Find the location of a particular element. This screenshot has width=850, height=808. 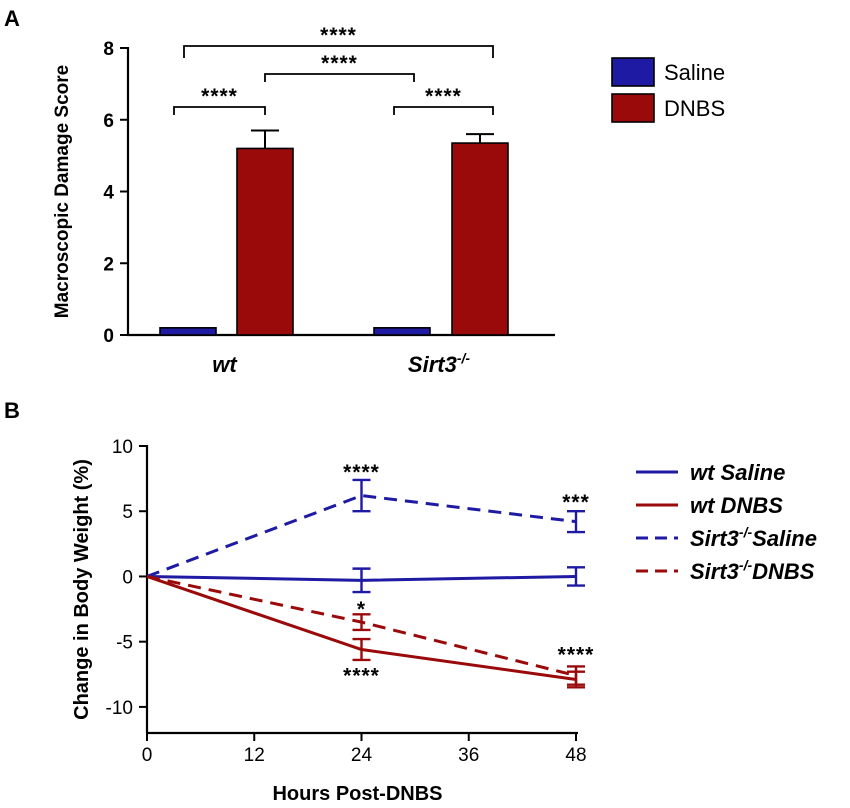

y-tick-label: 8 is located at coordinates (108, 49).